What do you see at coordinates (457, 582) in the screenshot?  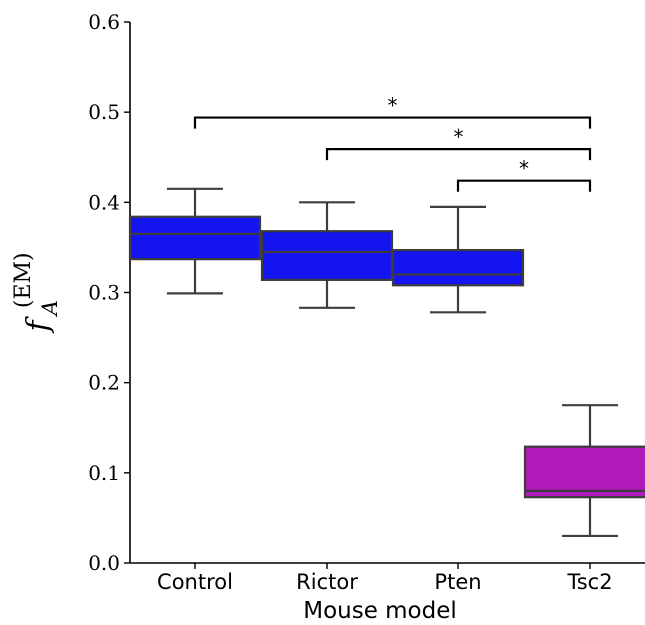 I see `x-tick-label: Pten` at bounding box center [457, 582].